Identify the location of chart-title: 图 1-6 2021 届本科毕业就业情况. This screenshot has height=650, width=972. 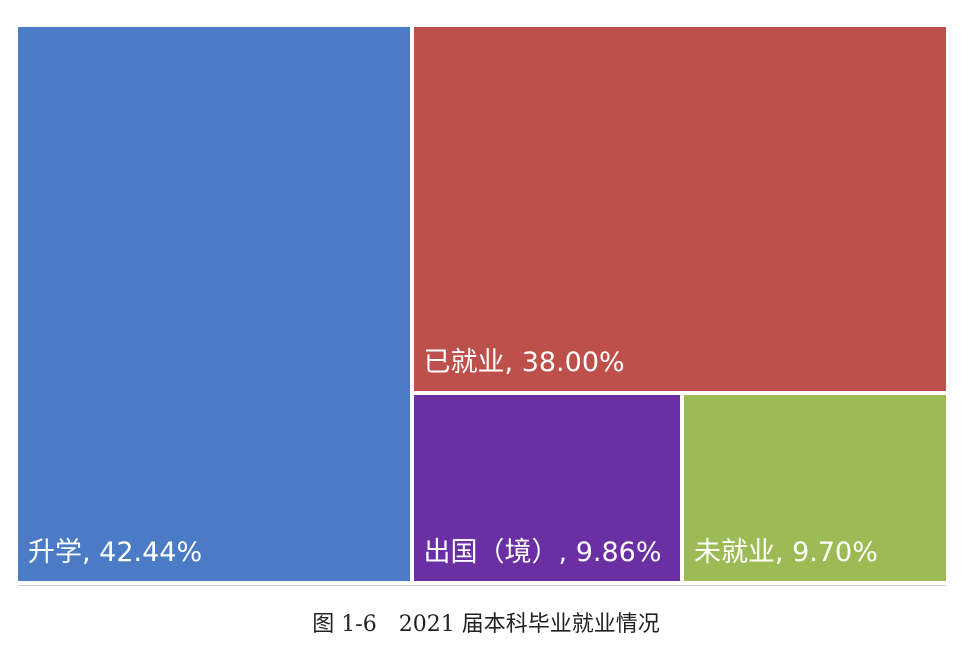
(486, 624).